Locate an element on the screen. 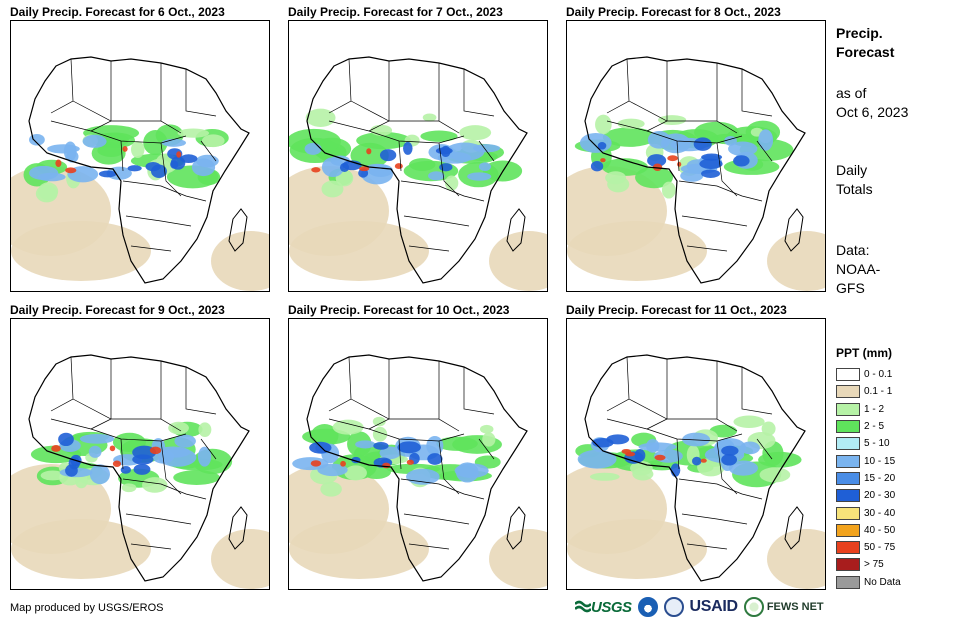 This screenshot has width=967, height=626. legend-item: 10 - 15 is located at coordinates (886, 460).